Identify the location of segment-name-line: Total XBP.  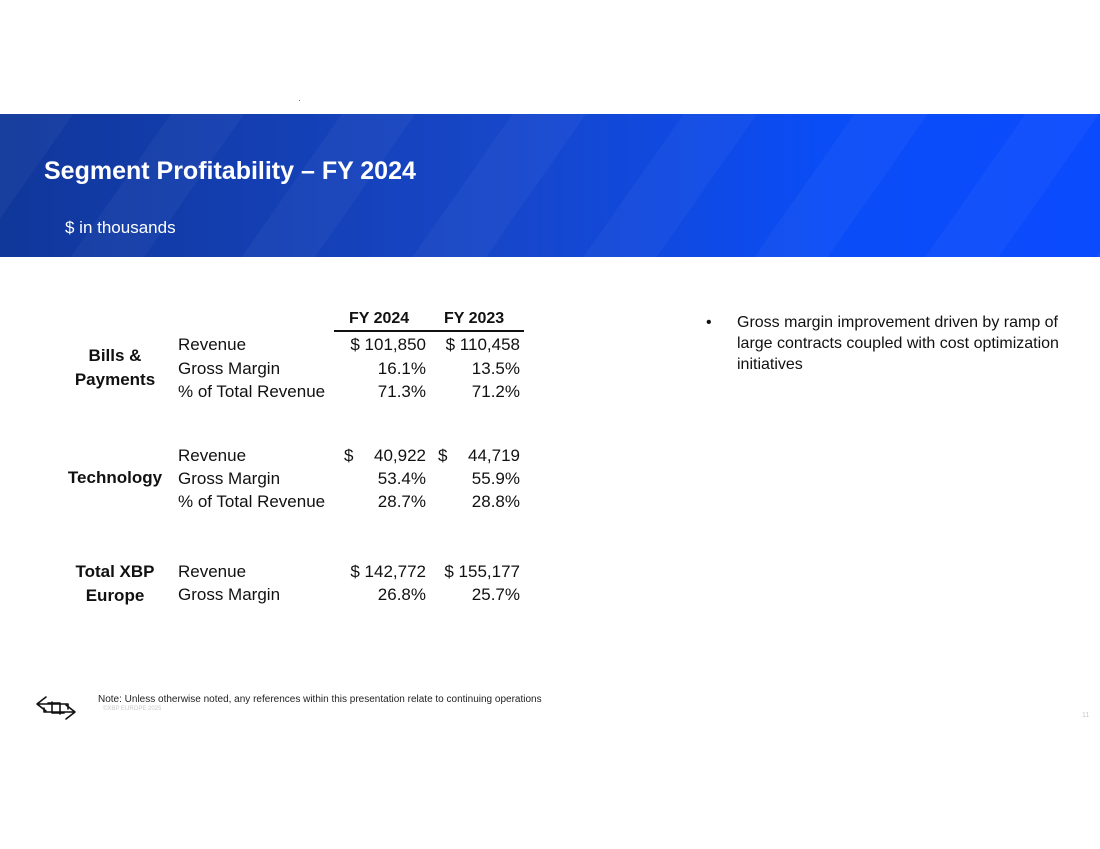
(115, 571).